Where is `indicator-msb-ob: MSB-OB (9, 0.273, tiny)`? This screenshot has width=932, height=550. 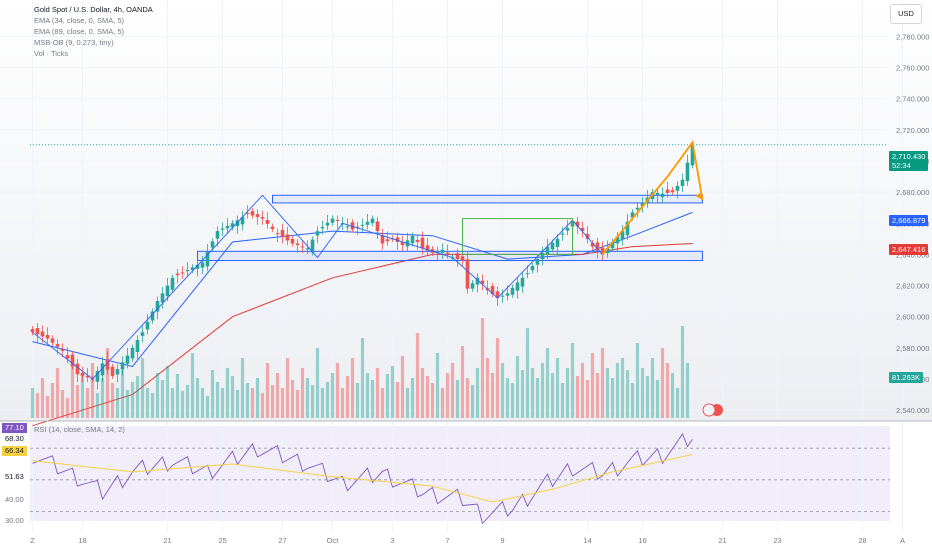
indicator-msb-ob: MSB-OB (9, 0.273, tiny) is located at coordinates (74, 42).